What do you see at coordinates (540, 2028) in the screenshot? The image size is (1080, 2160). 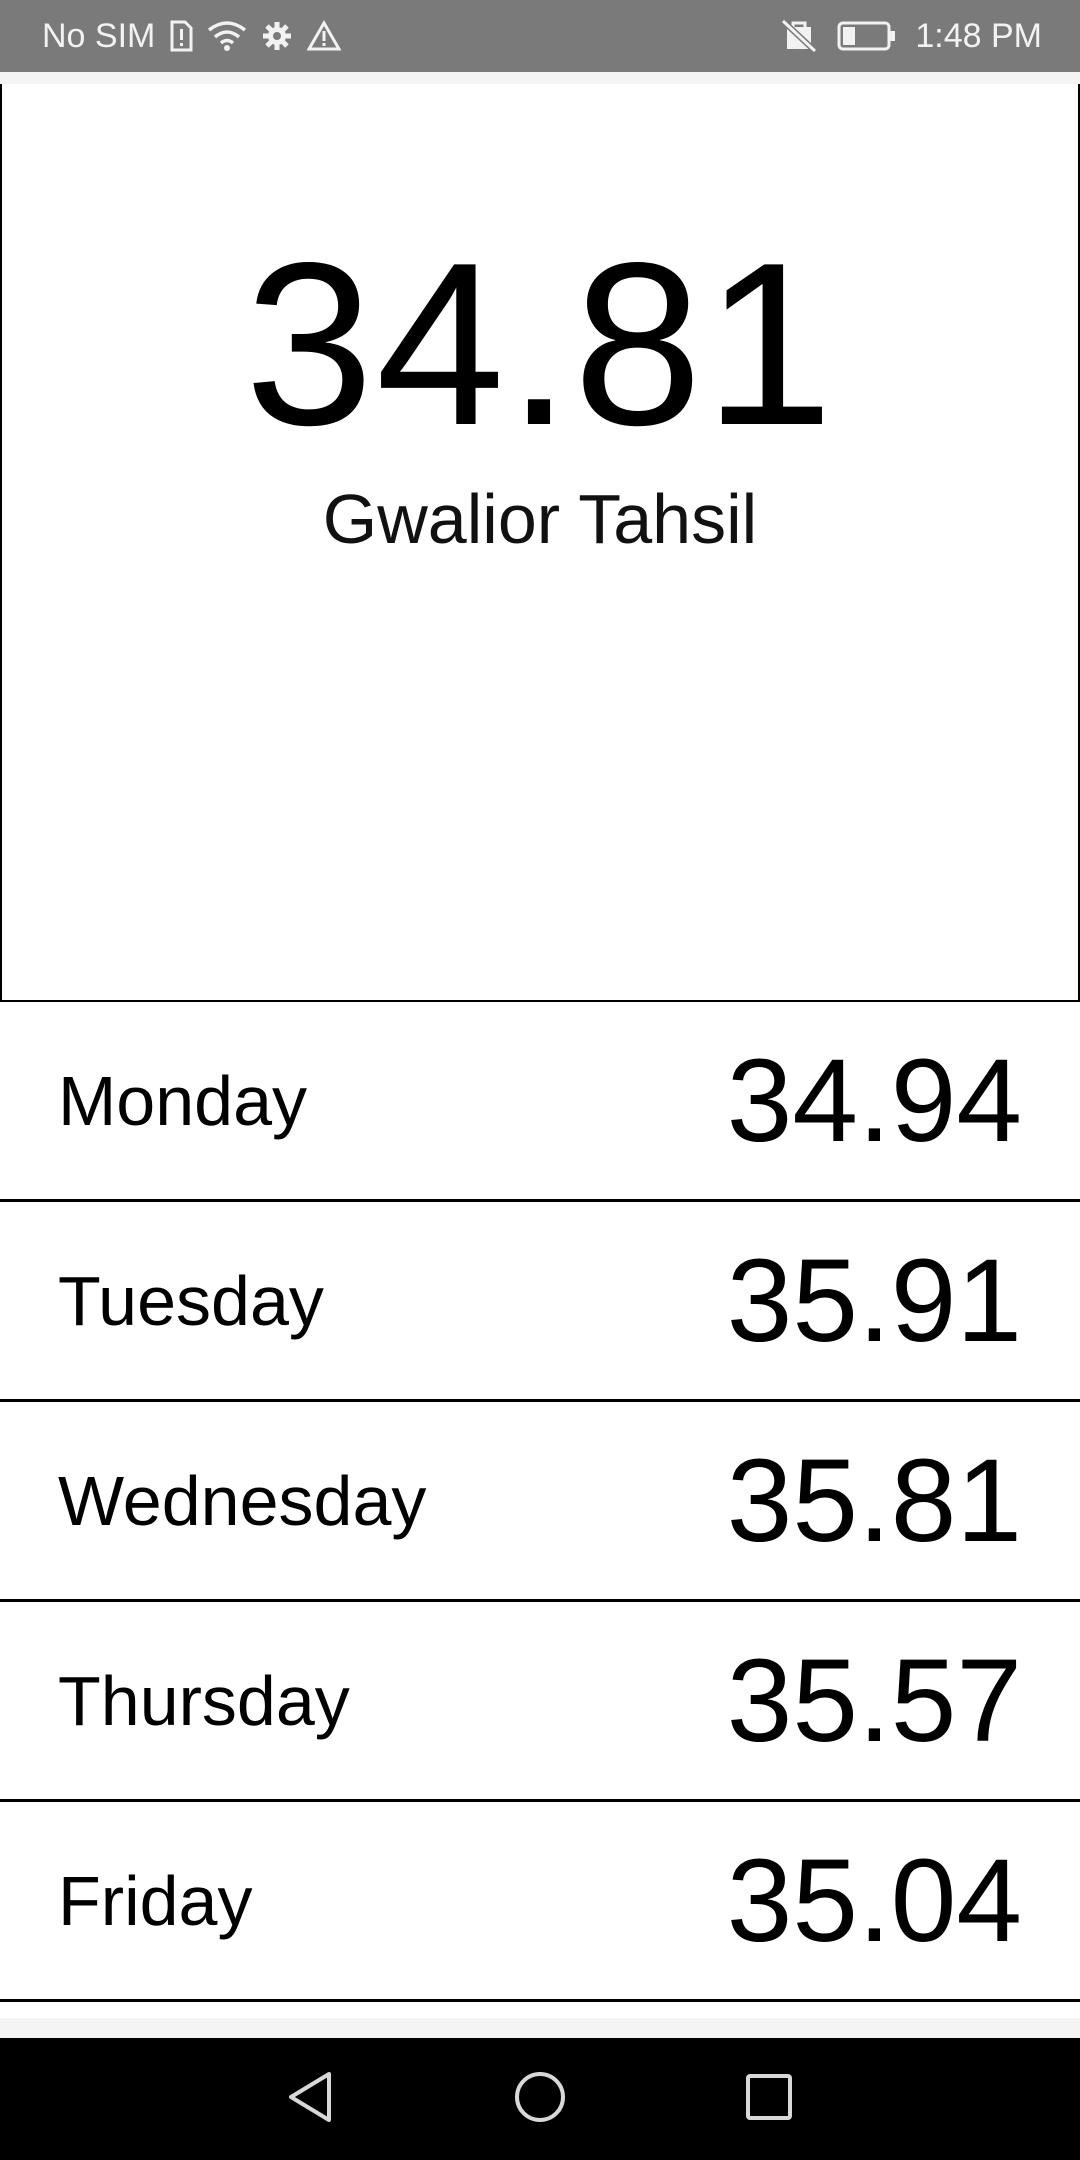 I see `bottom-divider` at bounding box center [540, 2028].